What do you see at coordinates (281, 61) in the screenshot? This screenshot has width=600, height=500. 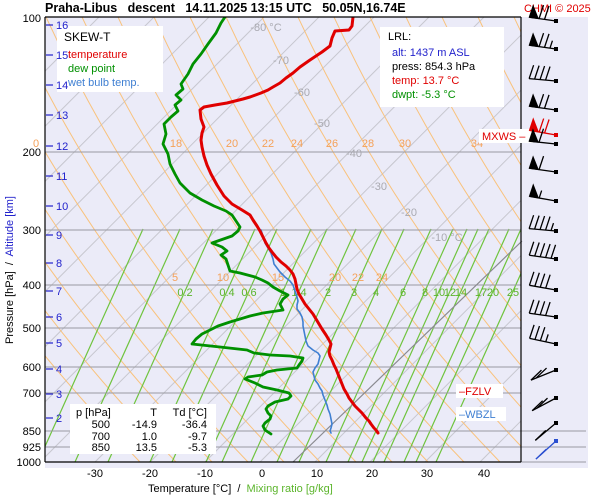 I see `isotherm-label: -70` at bounding box center [281, 61].